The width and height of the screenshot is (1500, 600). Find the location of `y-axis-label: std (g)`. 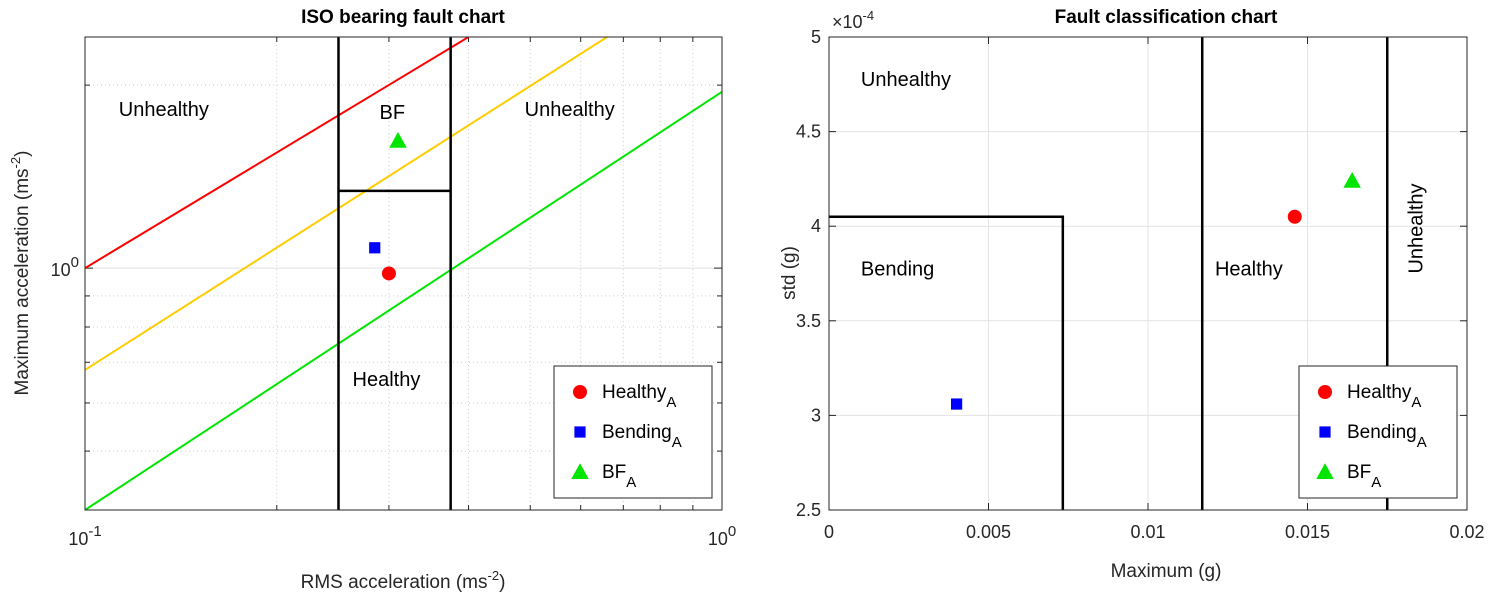

y-axis-label: std (g) is located at coordinates (789, 273).